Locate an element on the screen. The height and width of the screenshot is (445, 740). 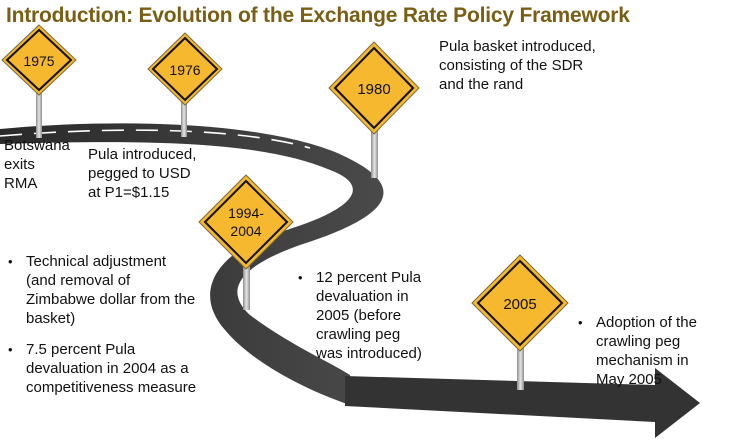
bullet-line: 7.5 percent Pula is located at coordinates (81, 349).